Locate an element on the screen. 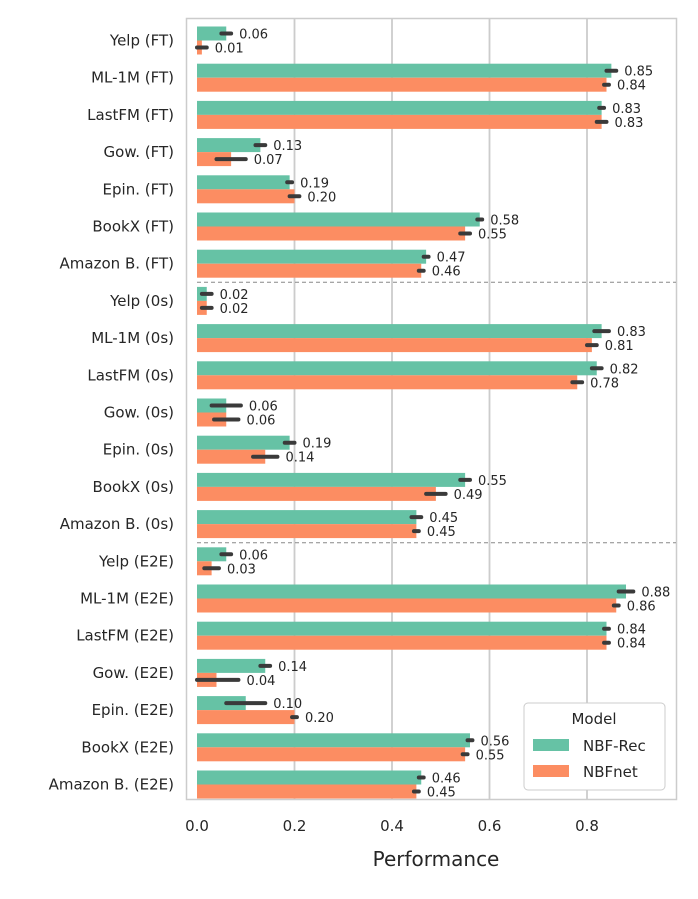 This screenshot has width=698, height=899. y-tick-label: BookX (0s) is located at coordinates (133, 487).